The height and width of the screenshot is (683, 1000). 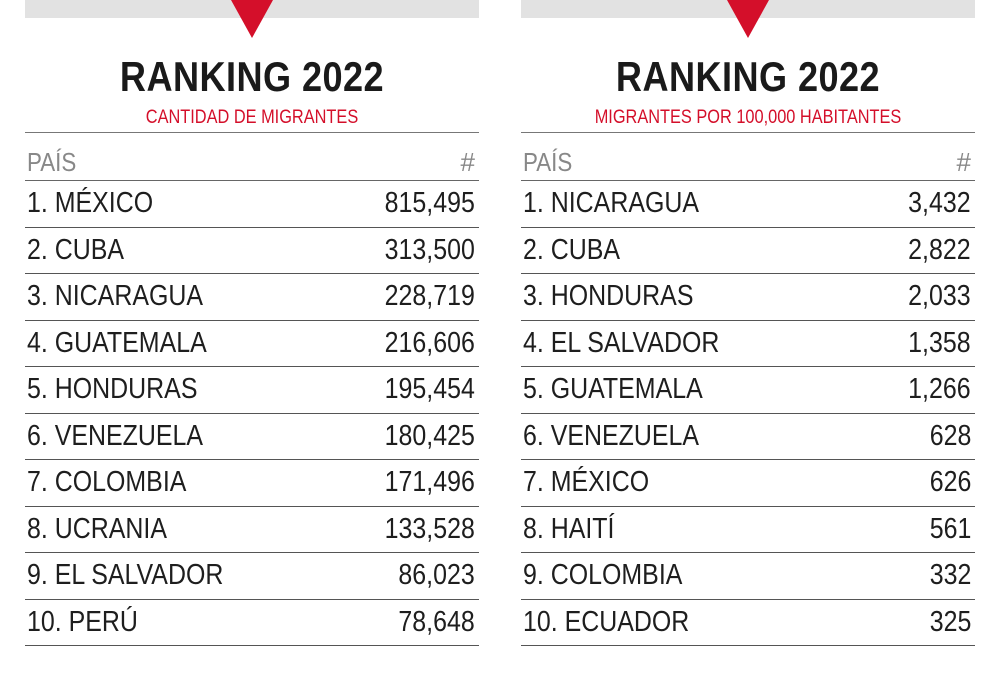 I want to click on value: 216,606, so click(x=429, y=342).